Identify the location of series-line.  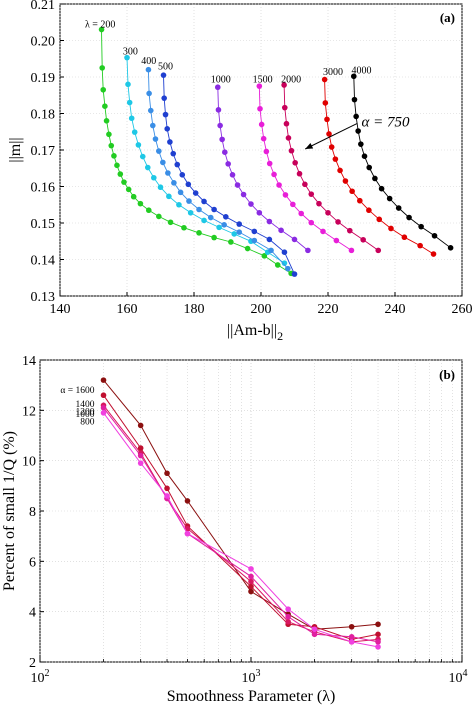
(379, 167).